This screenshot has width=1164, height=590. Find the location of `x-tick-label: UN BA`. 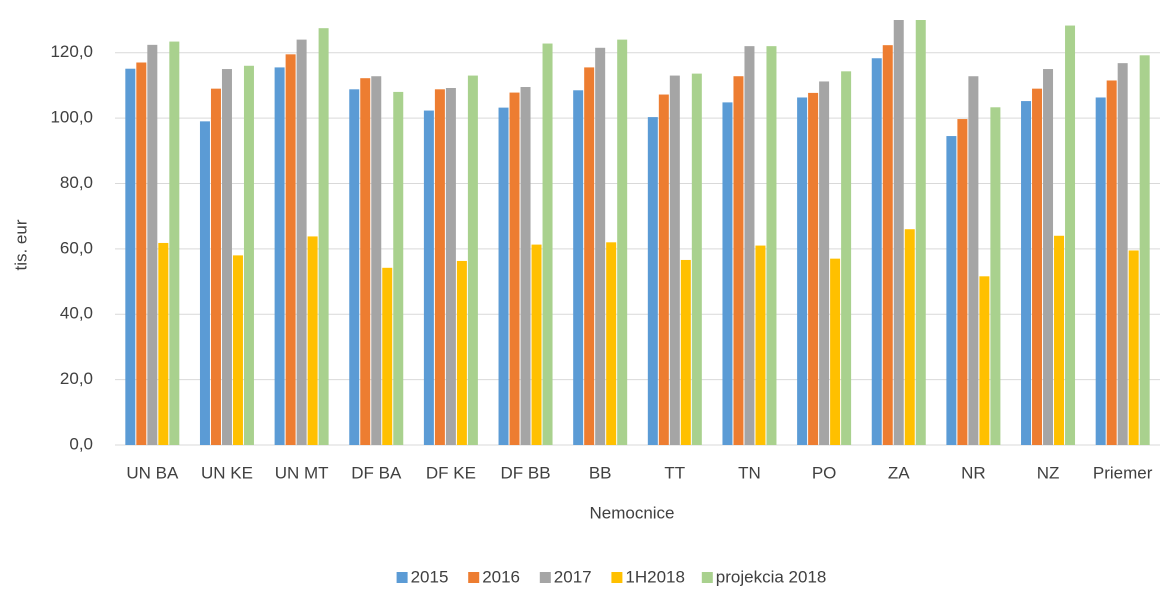

x-tick-label: UN BA is located at coordinates (152, 472).